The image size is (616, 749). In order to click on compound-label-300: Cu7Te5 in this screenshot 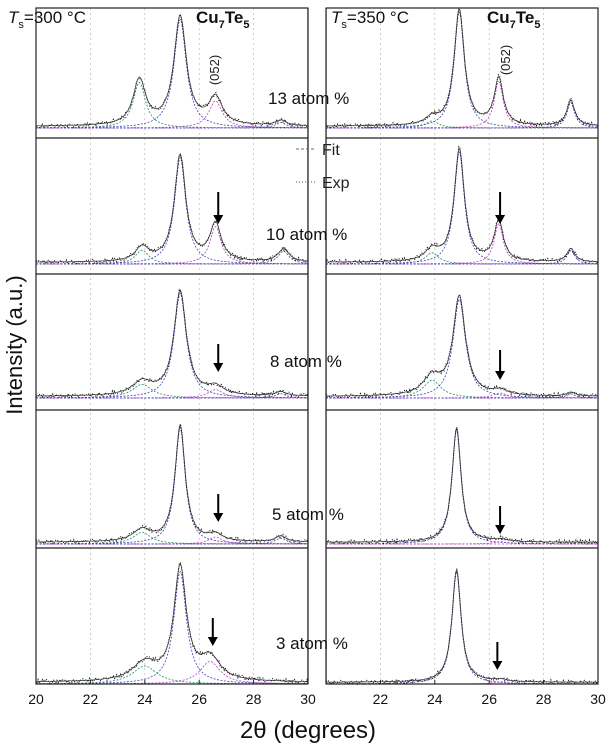, I will do `click(223, 19)`.